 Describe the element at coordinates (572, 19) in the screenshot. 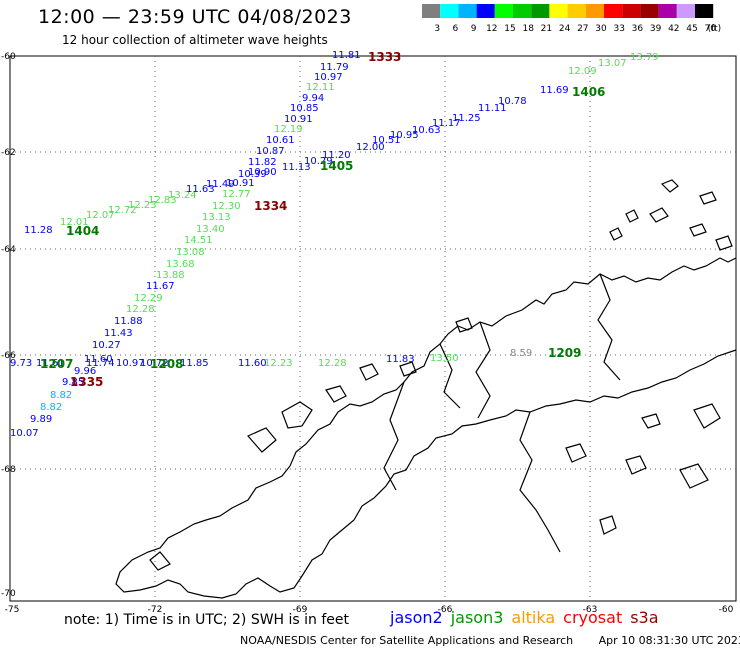

I see `color-legend: 3 6 9 12 15 18 21 24 27 30 33 36 39 42 45 70(ft)` at that location.